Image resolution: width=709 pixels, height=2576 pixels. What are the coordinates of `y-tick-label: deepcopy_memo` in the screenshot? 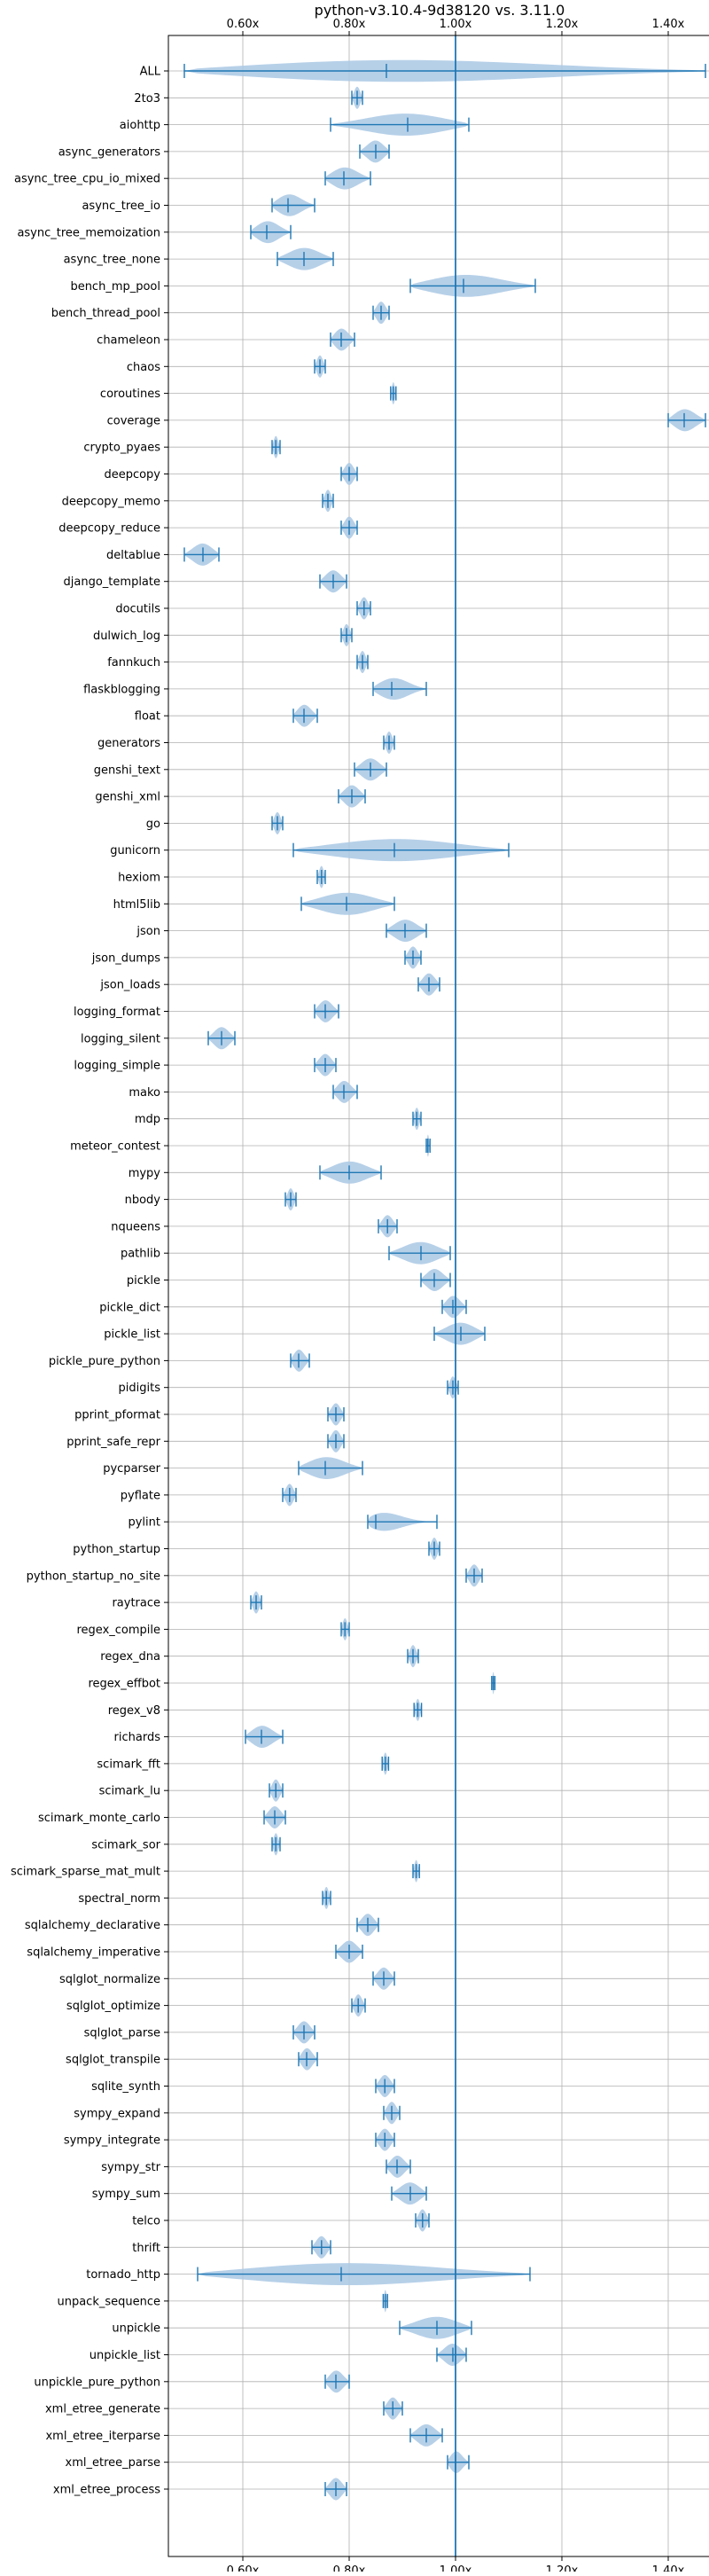 It's located at (111, 501).